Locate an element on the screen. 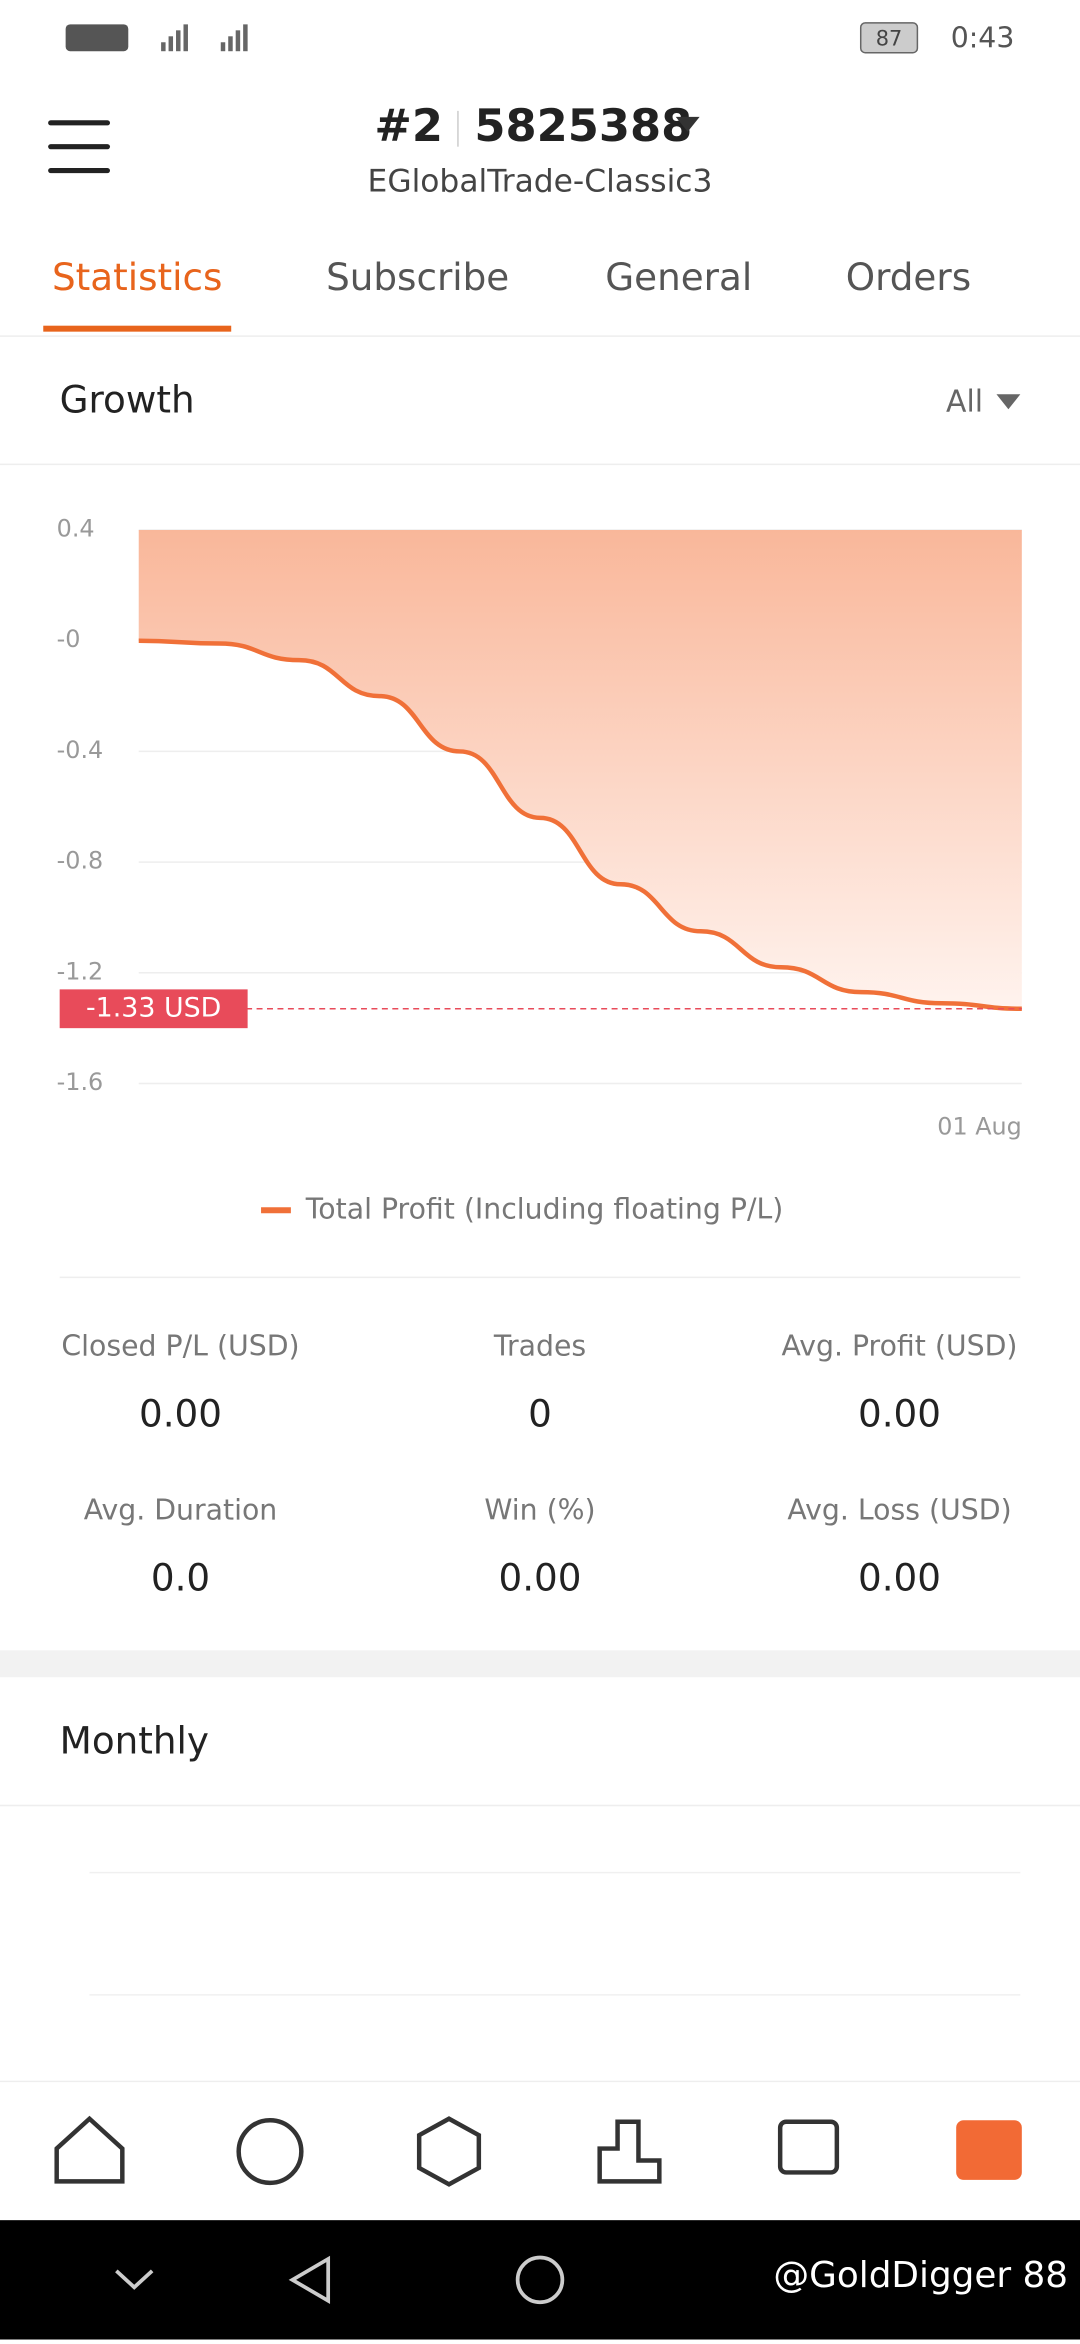  server-name: EGlobalTrade-Classic3 is located at coordinates (540, 181).